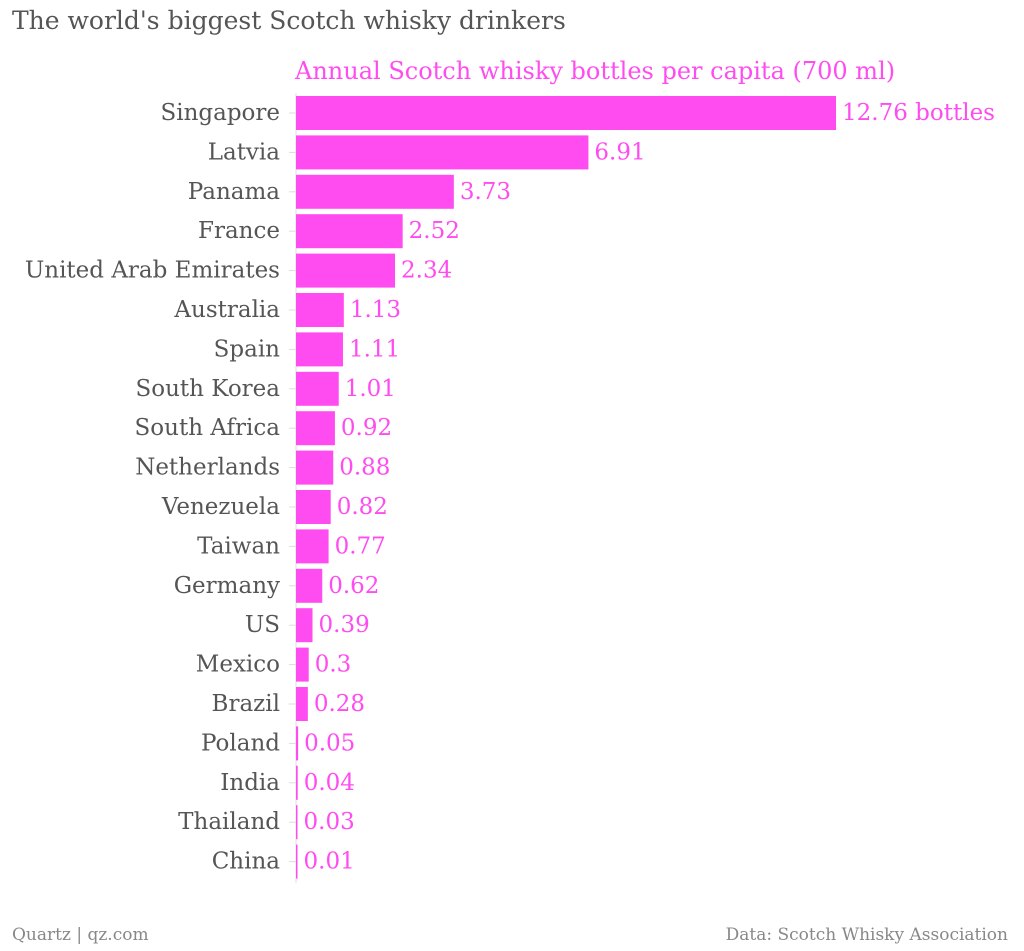 This screenshot has height=951, width=1024. What do you see at coordinates (246, 704) in the screenshot?
I see `category-label: Brazil` at bounding box center [246, 704].